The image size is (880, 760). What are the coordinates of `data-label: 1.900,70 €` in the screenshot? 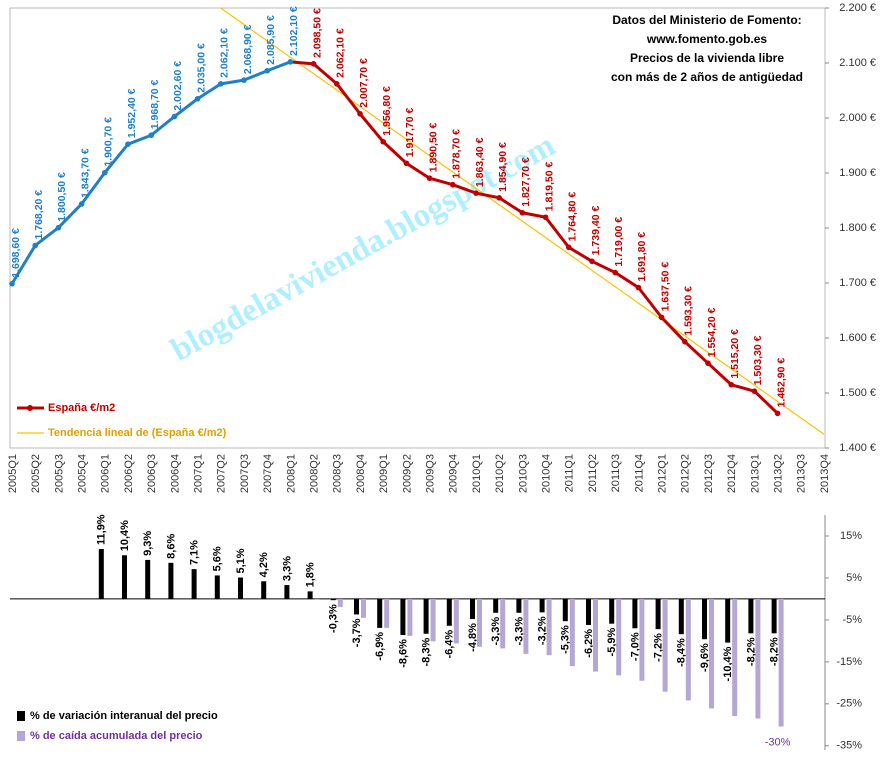 It's located at (109, 142).